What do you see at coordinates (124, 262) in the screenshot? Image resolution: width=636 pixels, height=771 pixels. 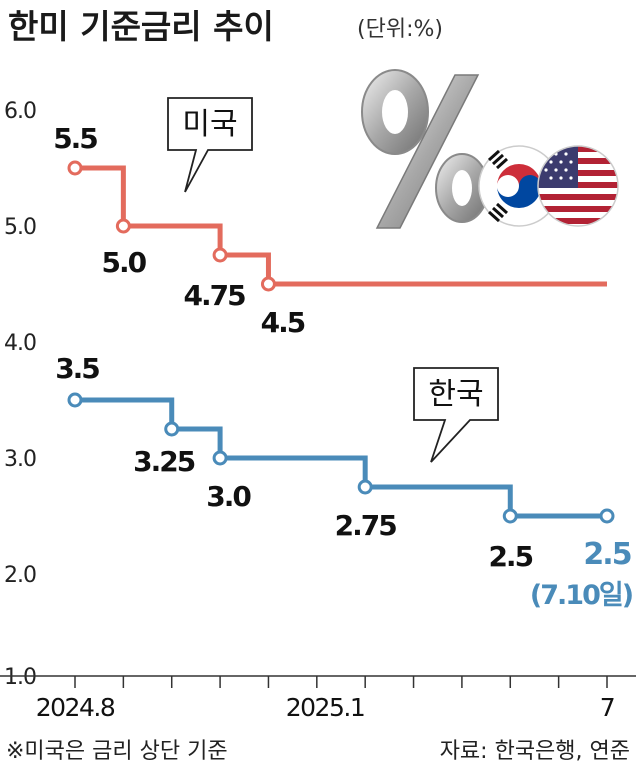 I see `us-data-label: 5.0` at bounding box center [124, 262].